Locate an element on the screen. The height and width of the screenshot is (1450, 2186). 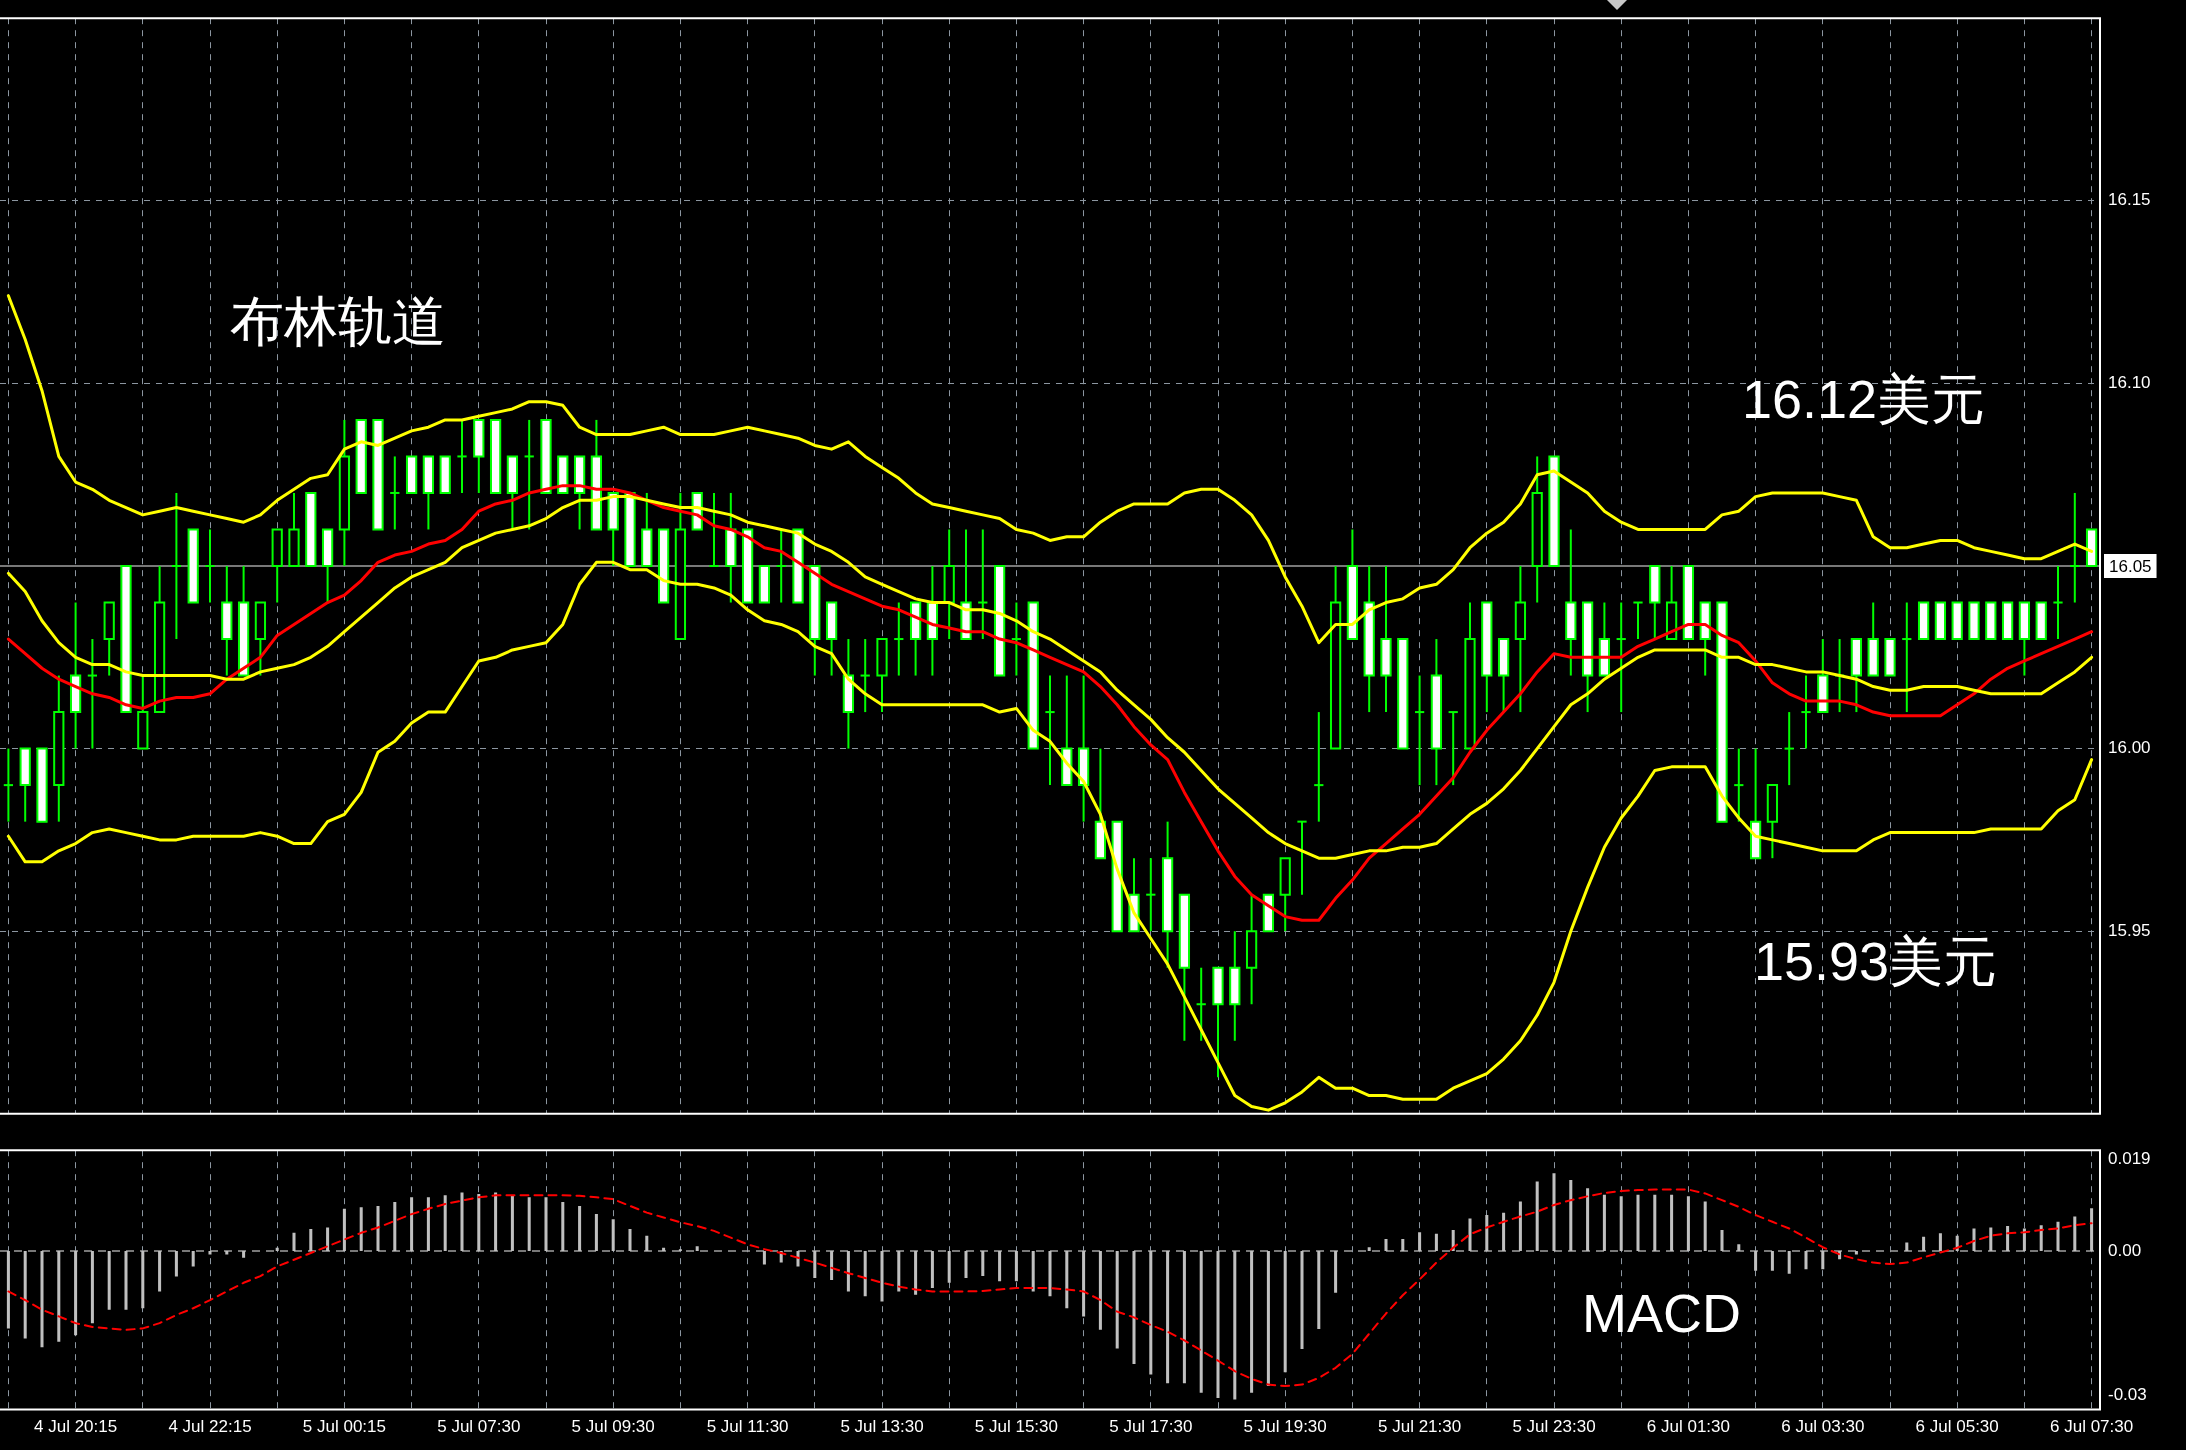
x-tick-label: 6 Jul 05:30 is located at coordinates (1957, 1427).